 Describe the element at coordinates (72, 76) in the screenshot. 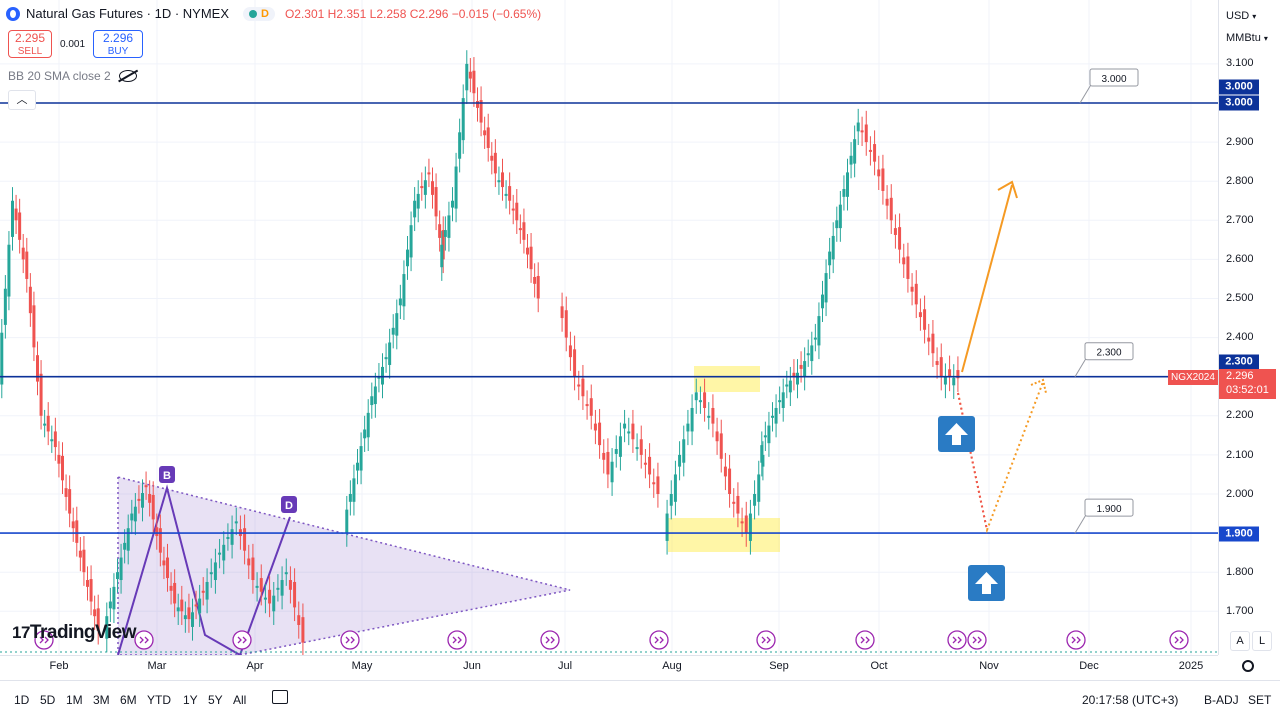

I see `indicator-legend: BB 20 SMA close 2` at that location.